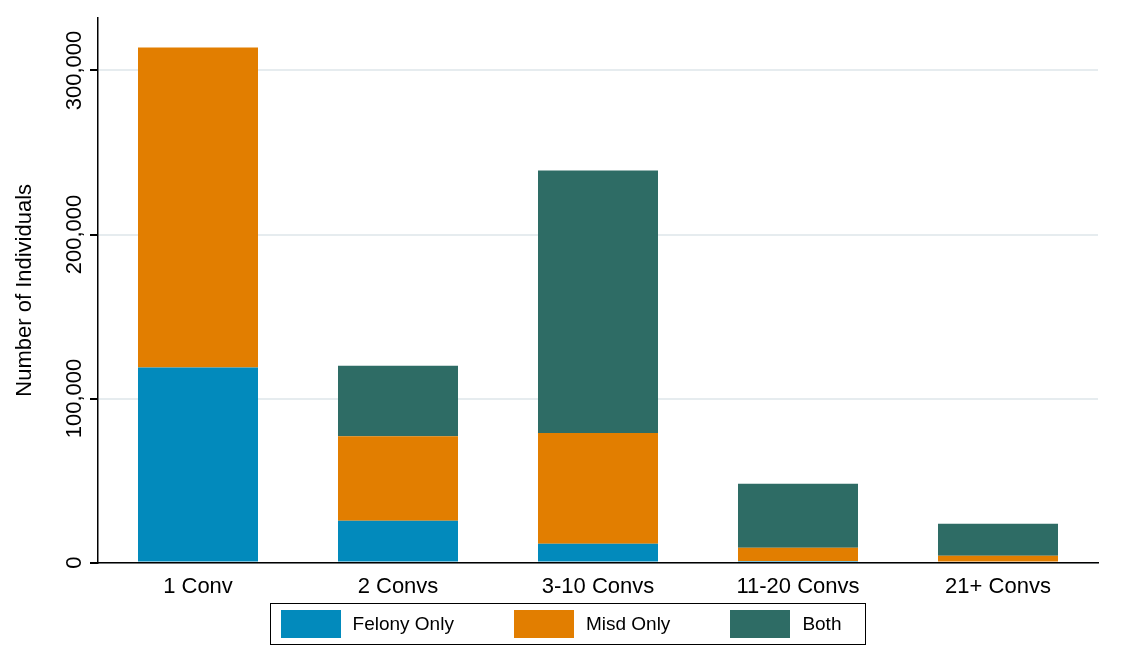  What do you see at coordinates (24, 290) in the screenshot?
I see `y-axis-title: Number of Individuals` at bounding box center [24, 290].